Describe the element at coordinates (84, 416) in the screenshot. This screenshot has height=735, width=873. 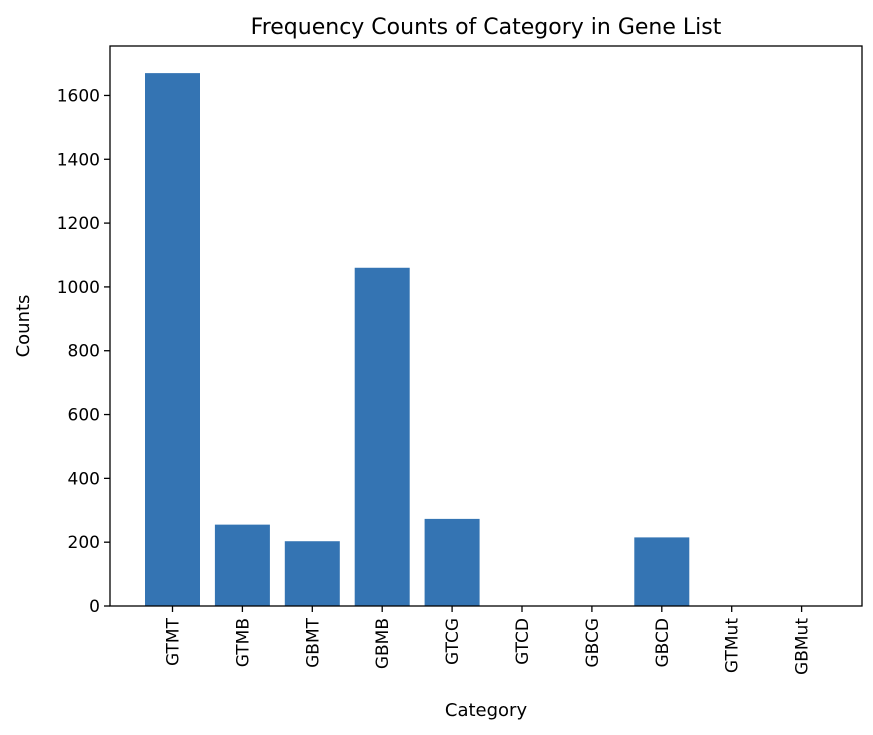
I see `y-tick-label: 600` at that location.